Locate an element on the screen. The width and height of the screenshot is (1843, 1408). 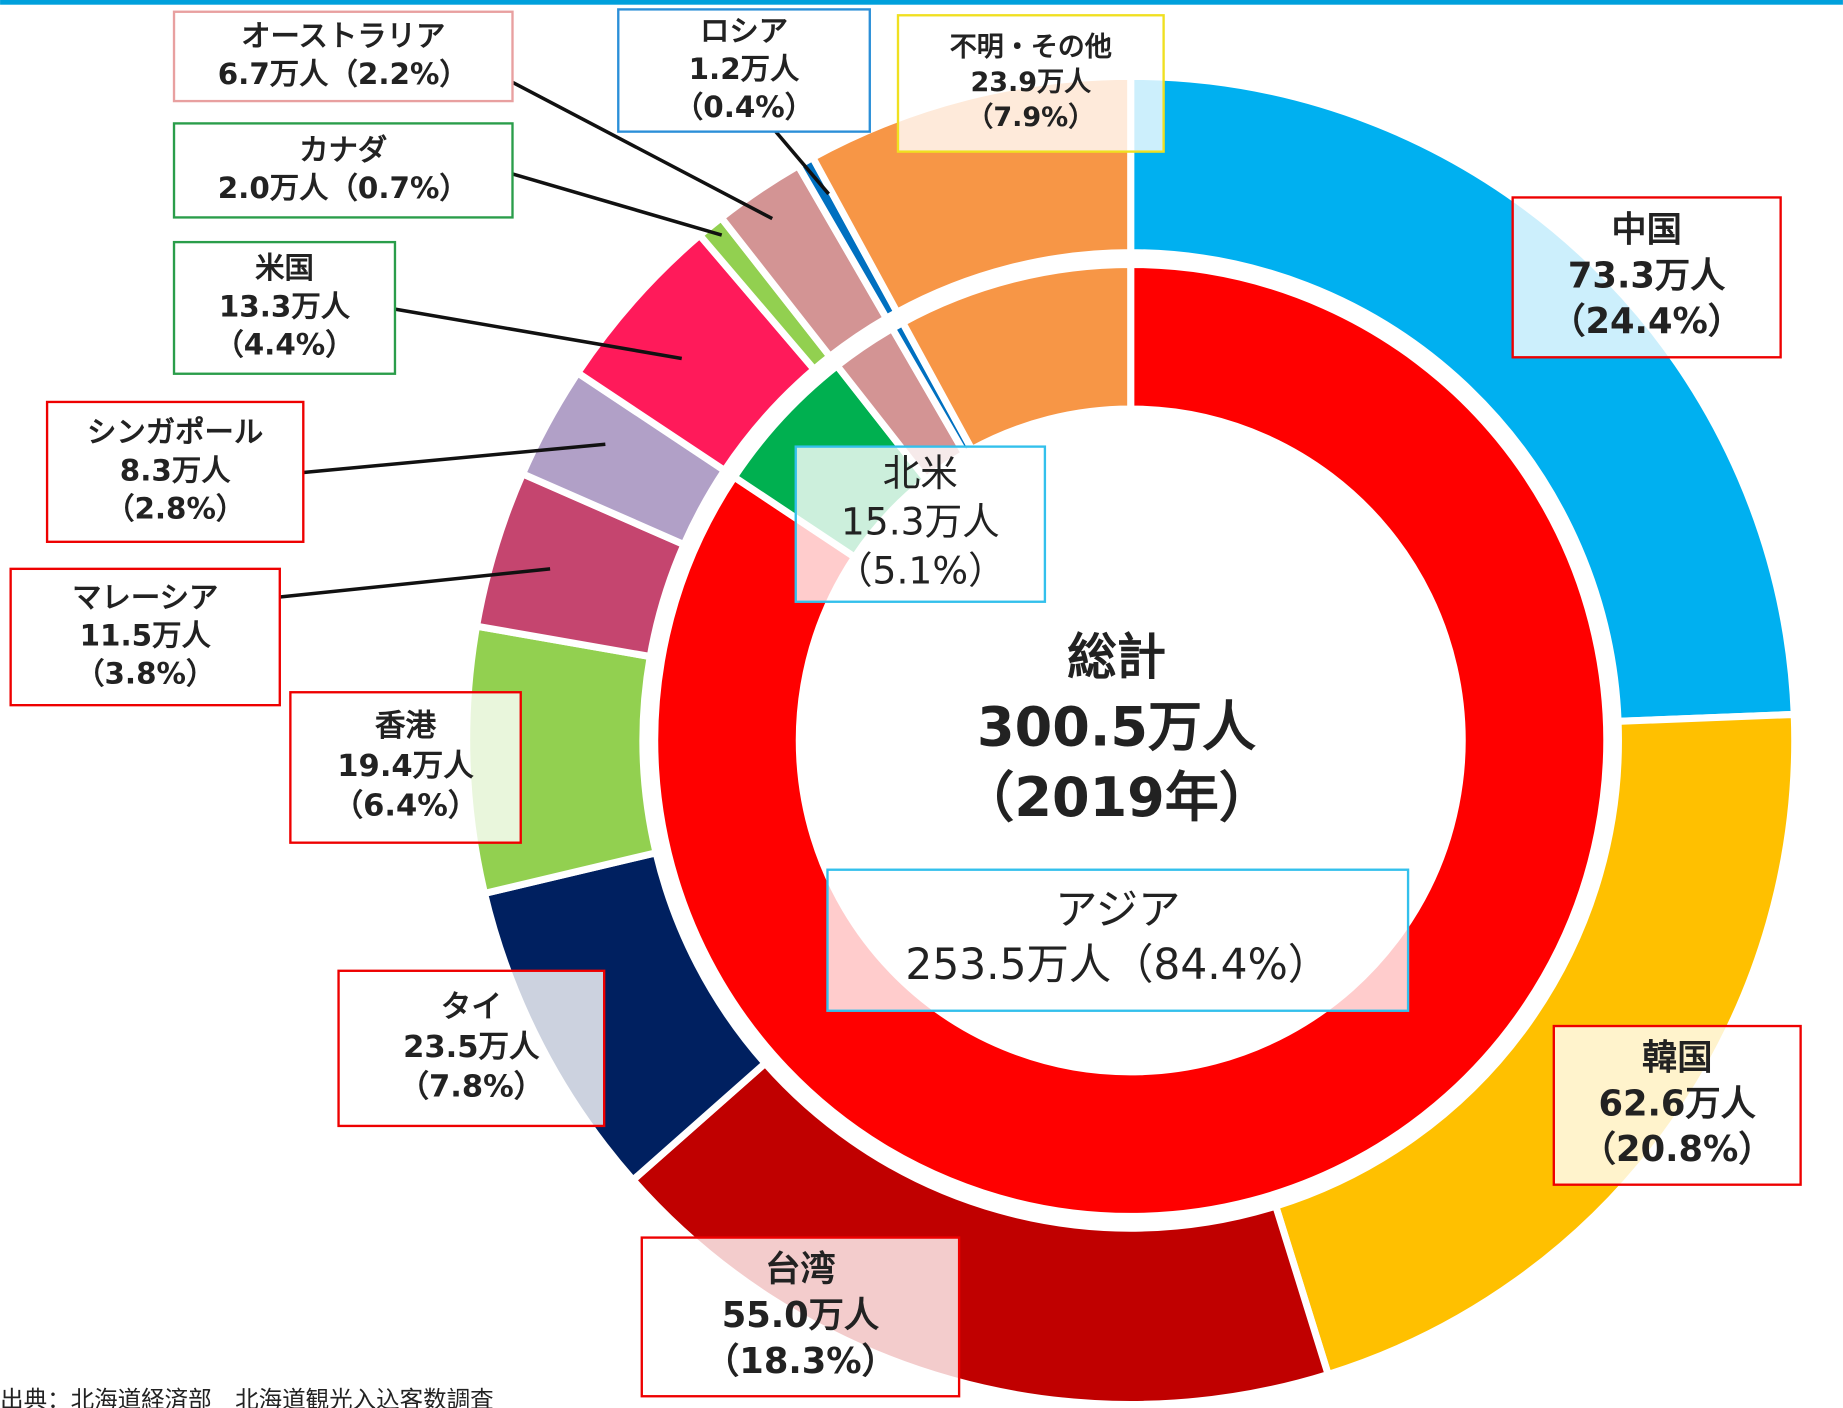
center-year: （2019年） is located at coordinates (1116, 797).